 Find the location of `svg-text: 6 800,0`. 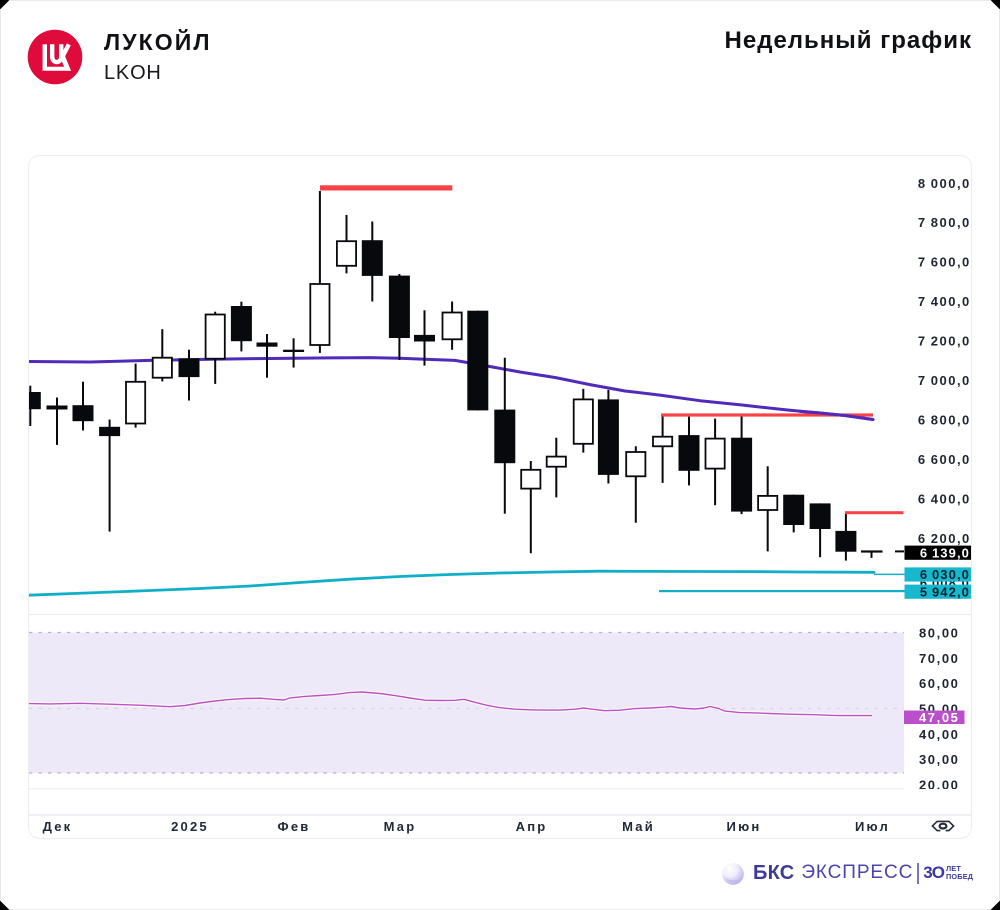

svg-text: 6 800,0 is located at coordinates (944, 420).